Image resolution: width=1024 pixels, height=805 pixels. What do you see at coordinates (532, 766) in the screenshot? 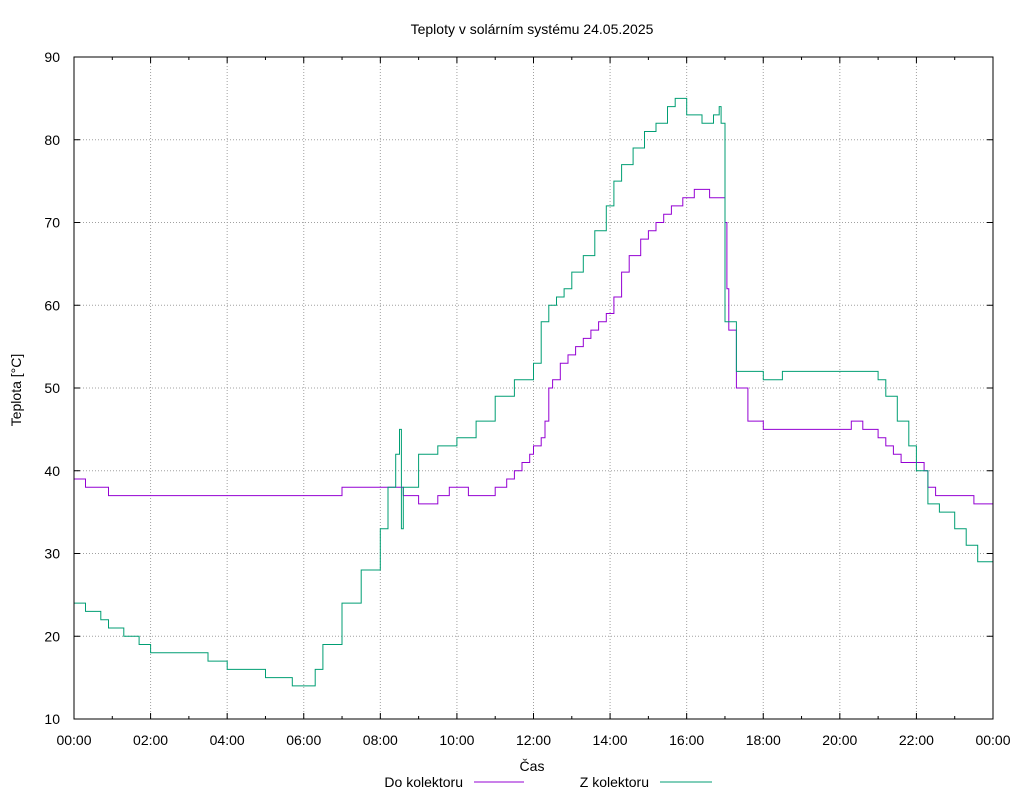
I see `x-axis-label: Čas` at bounding box center [532, 766].